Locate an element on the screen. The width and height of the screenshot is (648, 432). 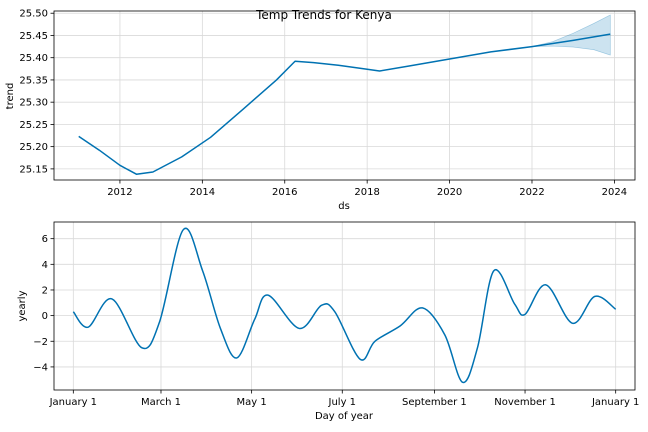
y-tick-label: 25.30 is located at coordinates (33, 103).